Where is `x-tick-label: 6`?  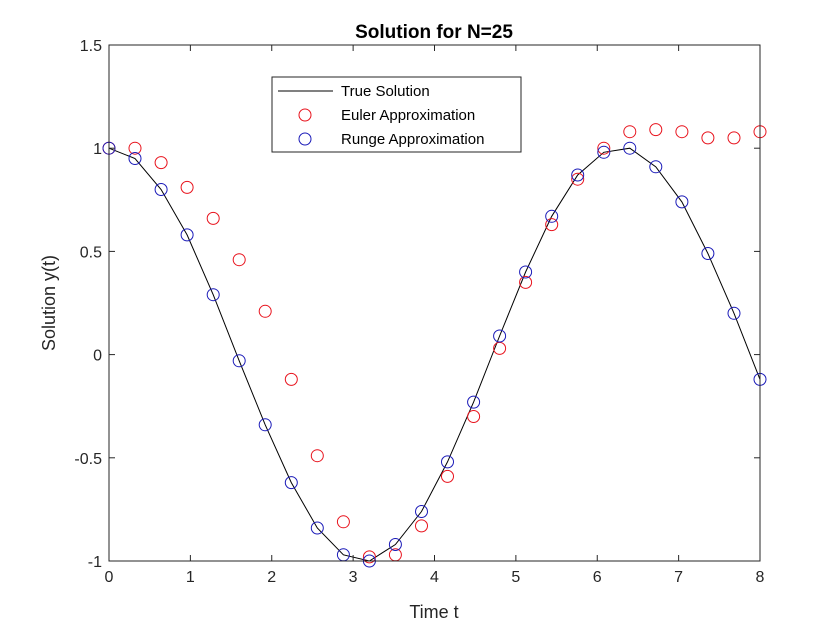 x-tick-label: 6 is located at coordinates (597, 577).